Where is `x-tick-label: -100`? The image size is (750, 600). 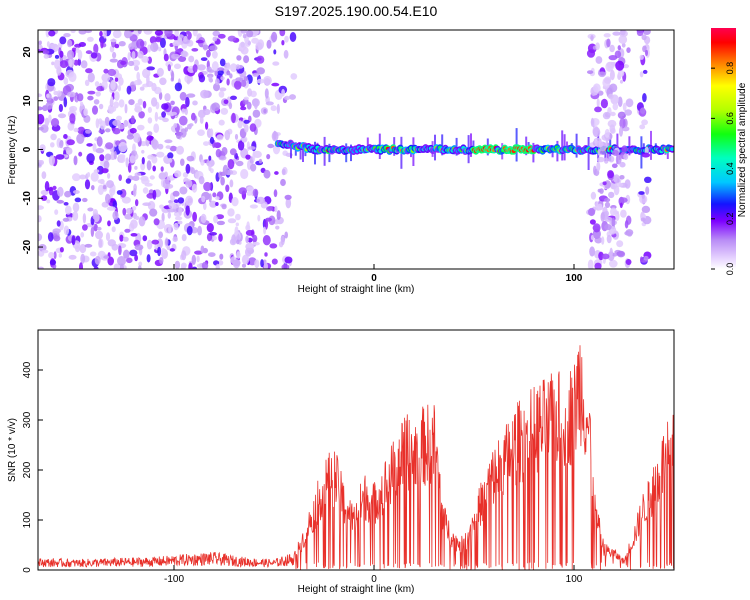
x-tick-label: -100 is located at coordinates (174, 278).